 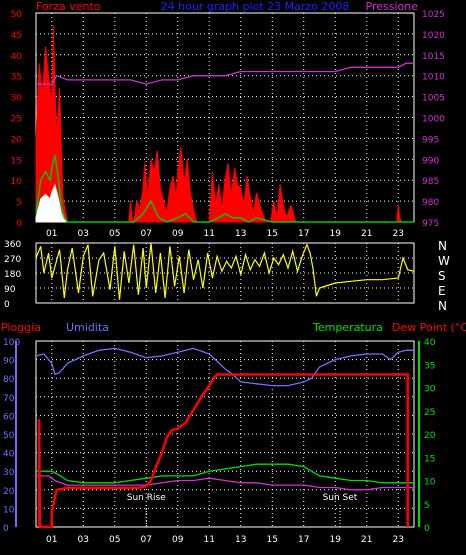 I want to click on pressure-tick-label: 1020, so click(x=433, y=36).